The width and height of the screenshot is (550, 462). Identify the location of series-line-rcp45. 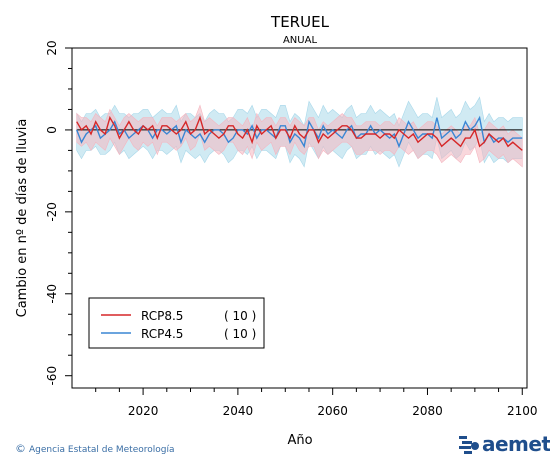
(299, 132).